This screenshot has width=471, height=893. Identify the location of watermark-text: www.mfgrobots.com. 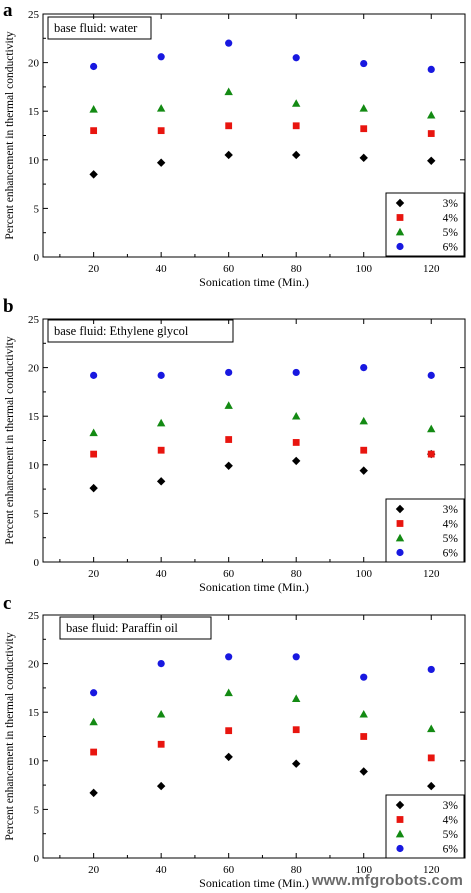
(387, 880).